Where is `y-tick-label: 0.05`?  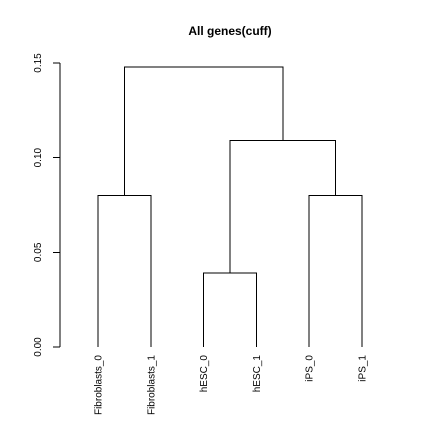 y-tick-label: 0.05 is located at coordinates (38, 252).